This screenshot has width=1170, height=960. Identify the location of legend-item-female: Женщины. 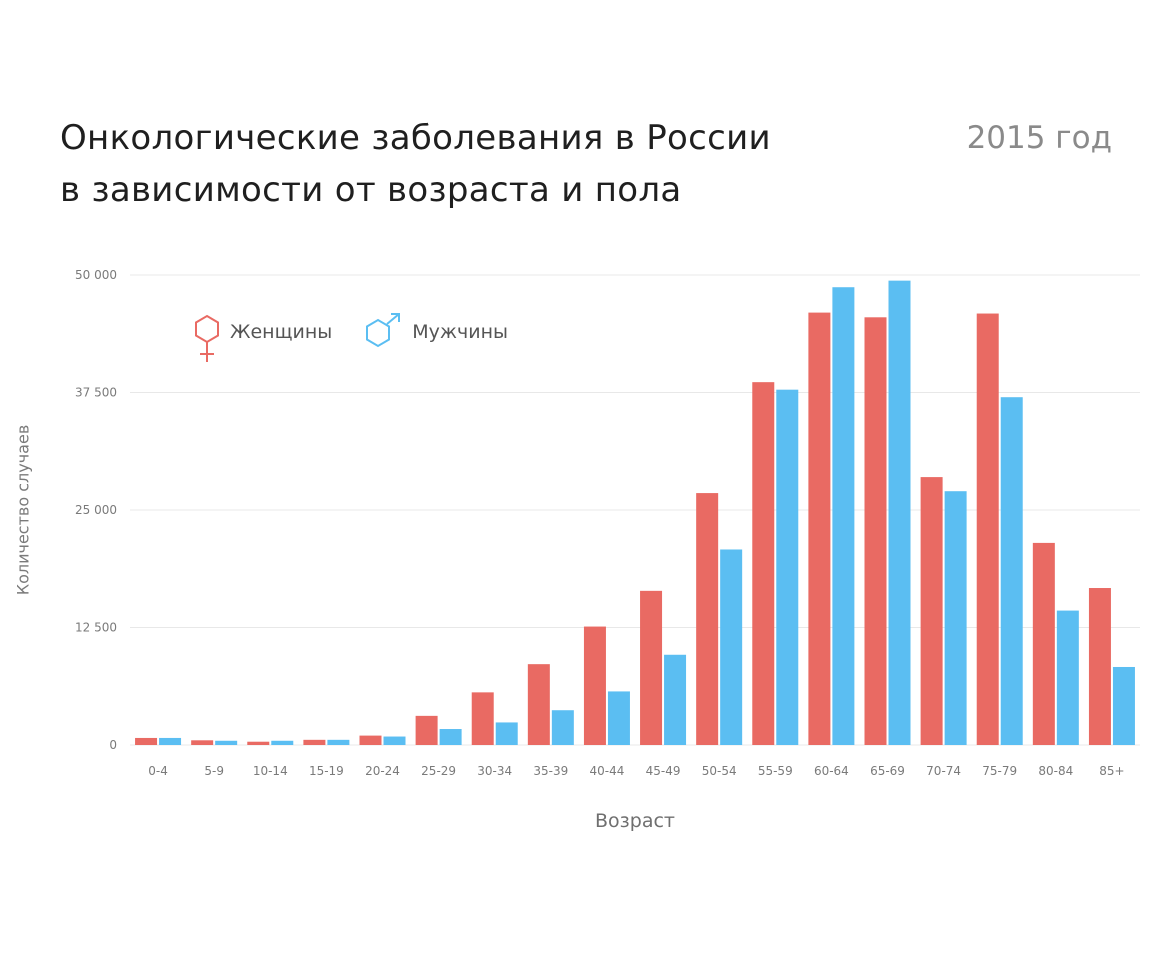
(261, 338).